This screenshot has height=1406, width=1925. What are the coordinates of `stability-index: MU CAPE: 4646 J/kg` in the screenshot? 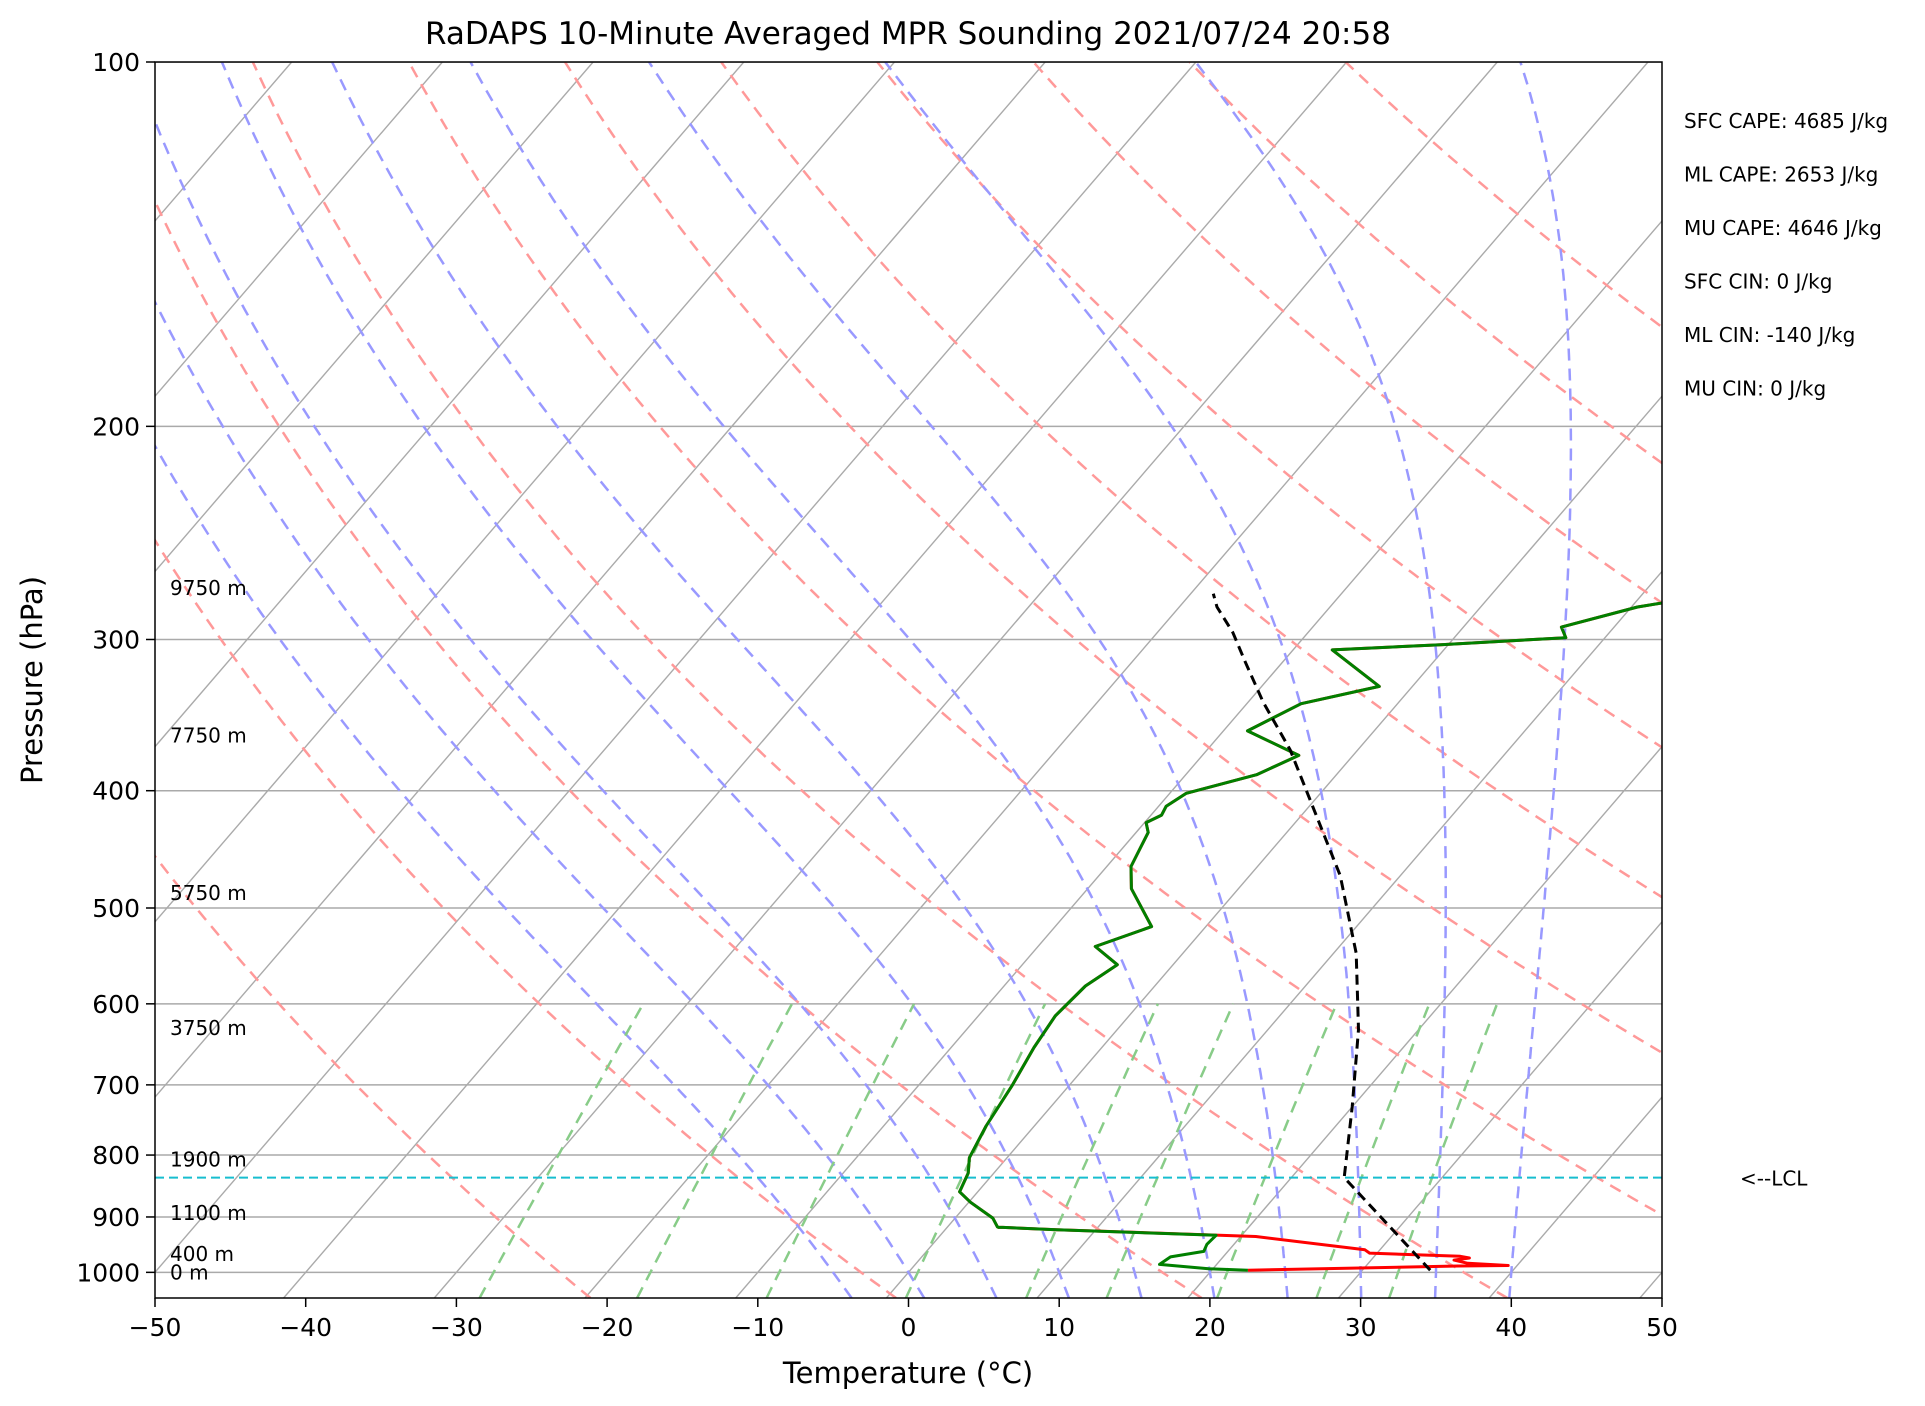 It's located at (1783, 228).